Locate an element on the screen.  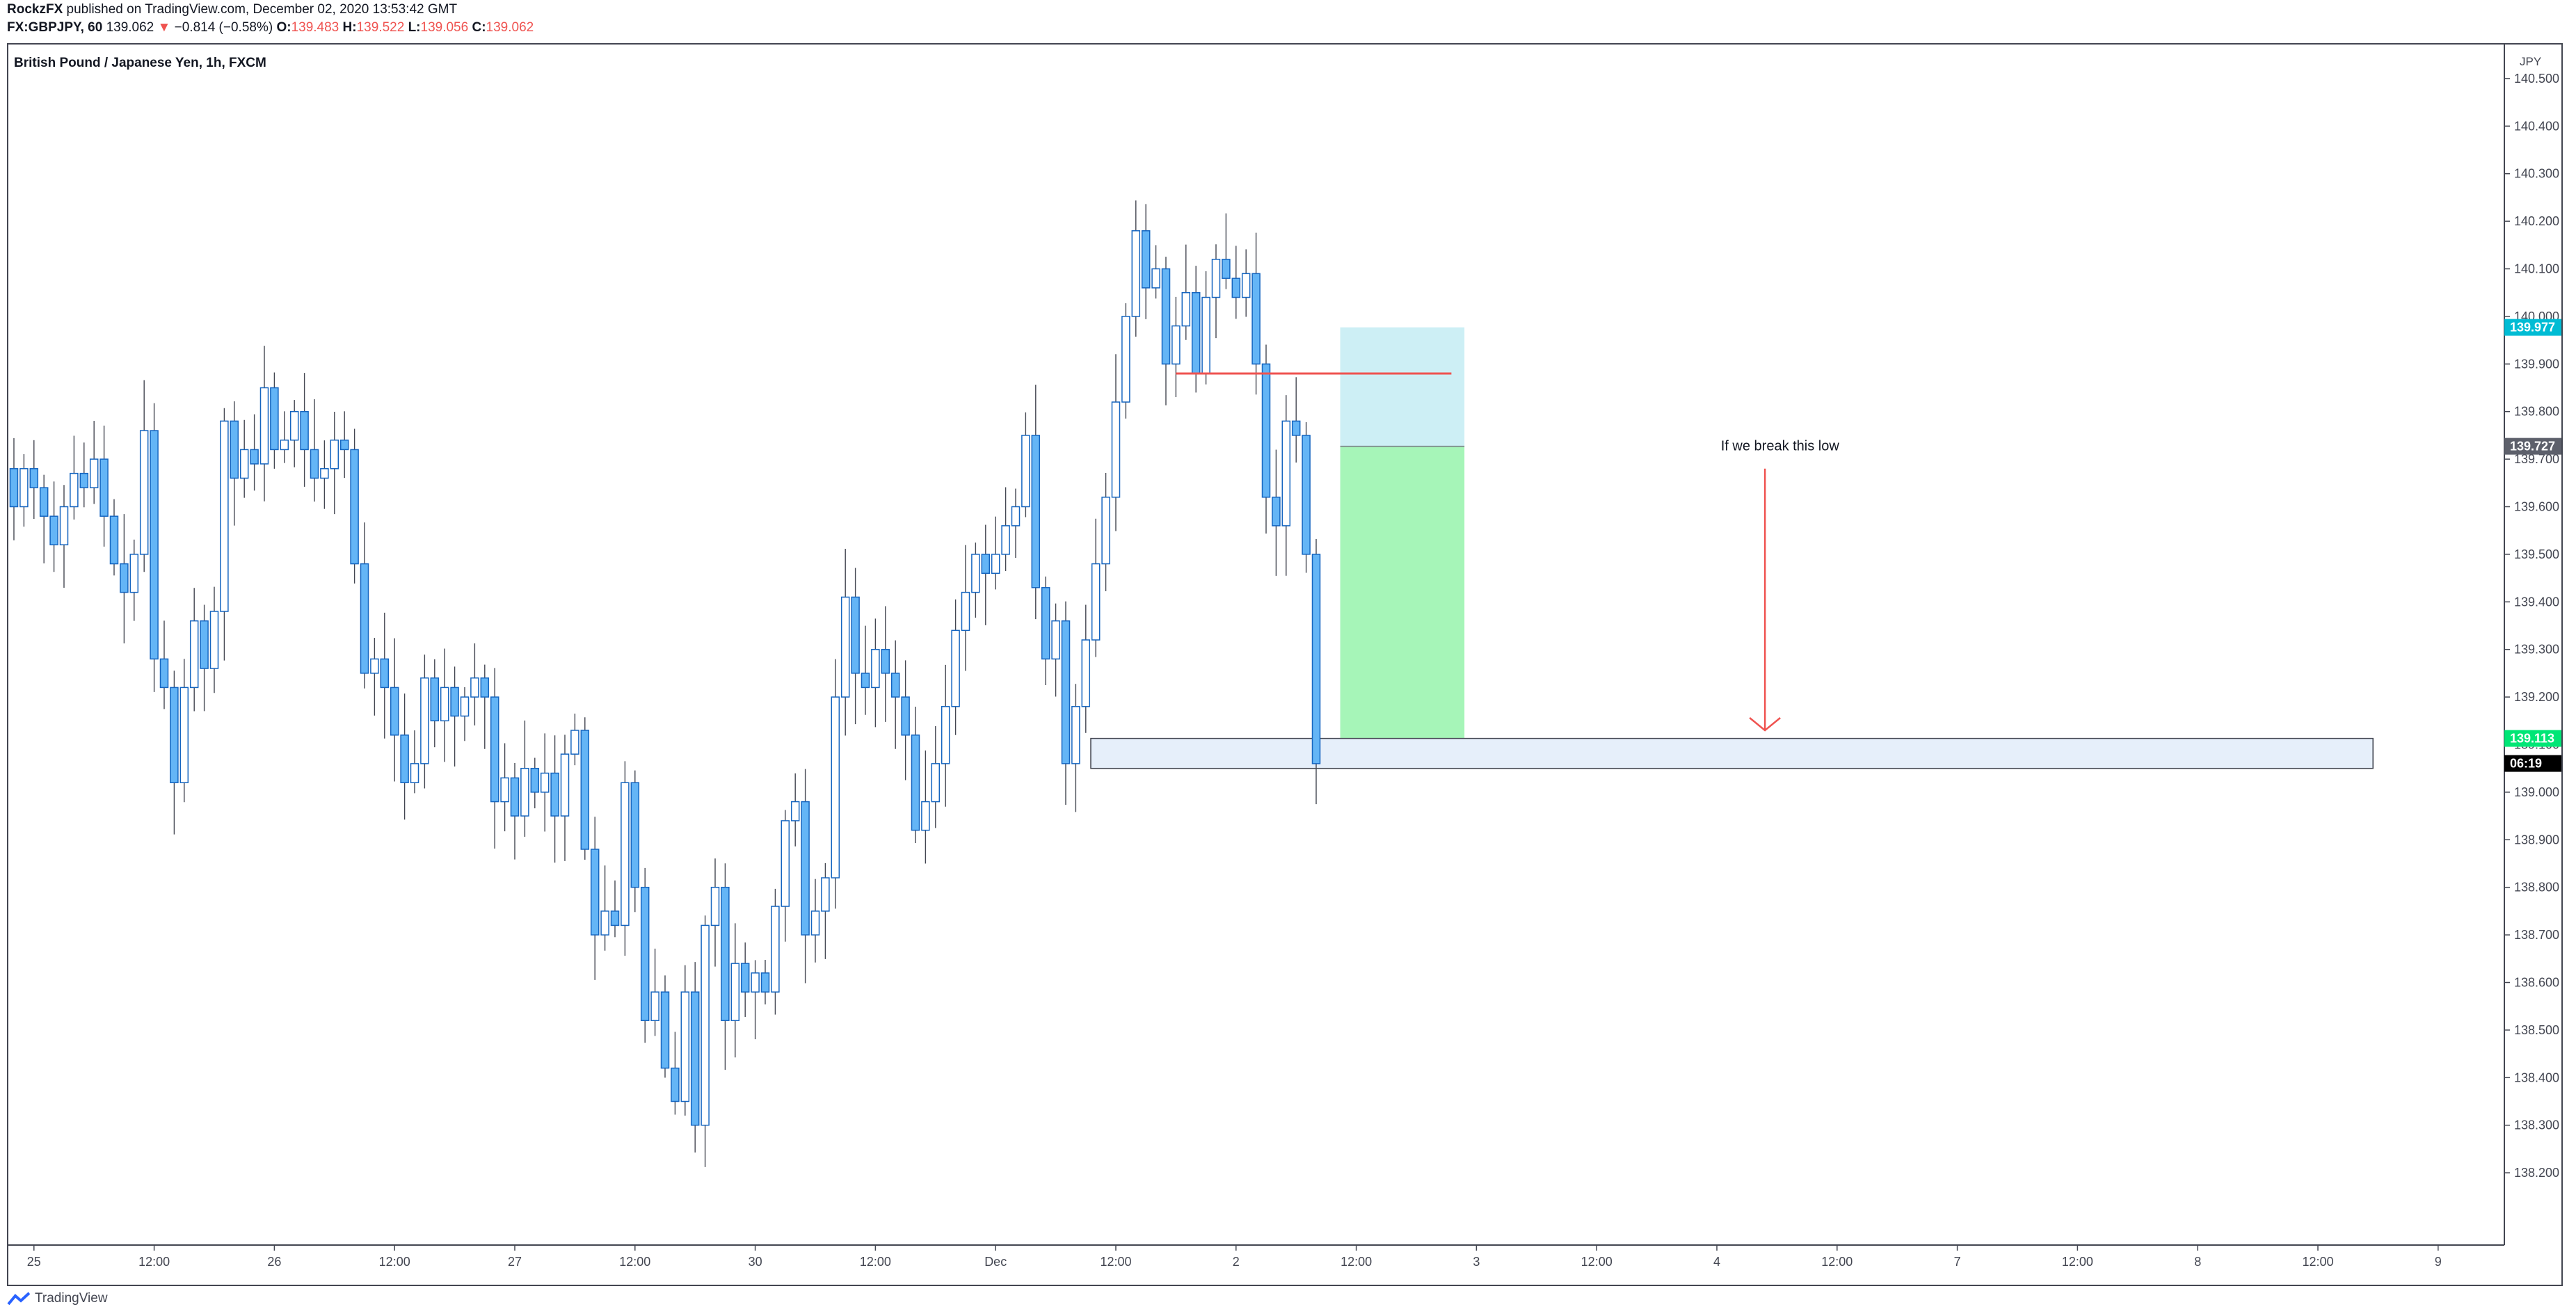
footer: TradingView is located at coordinates (57, 1298).